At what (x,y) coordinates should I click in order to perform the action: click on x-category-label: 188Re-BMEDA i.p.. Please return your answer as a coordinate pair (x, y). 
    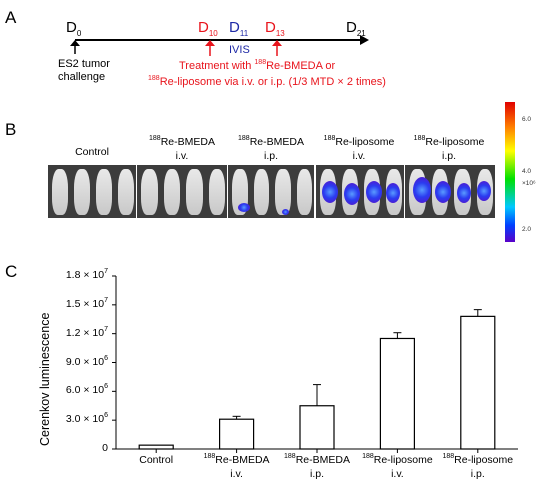
    Looking at the image, I should click on (317, 466).